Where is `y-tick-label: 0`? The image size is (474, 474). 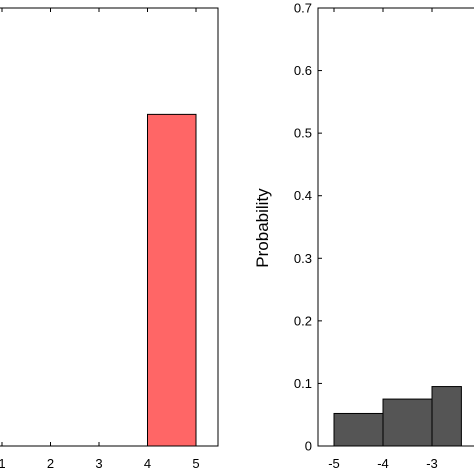 y-tick-label: 0 is located at coordinates (308, 446).